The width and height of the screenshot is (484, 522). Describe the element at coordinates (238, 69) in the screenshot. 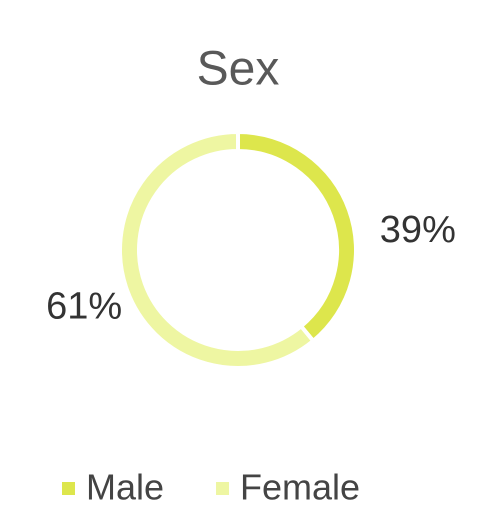

I see `chart-title: Sex` at that location.